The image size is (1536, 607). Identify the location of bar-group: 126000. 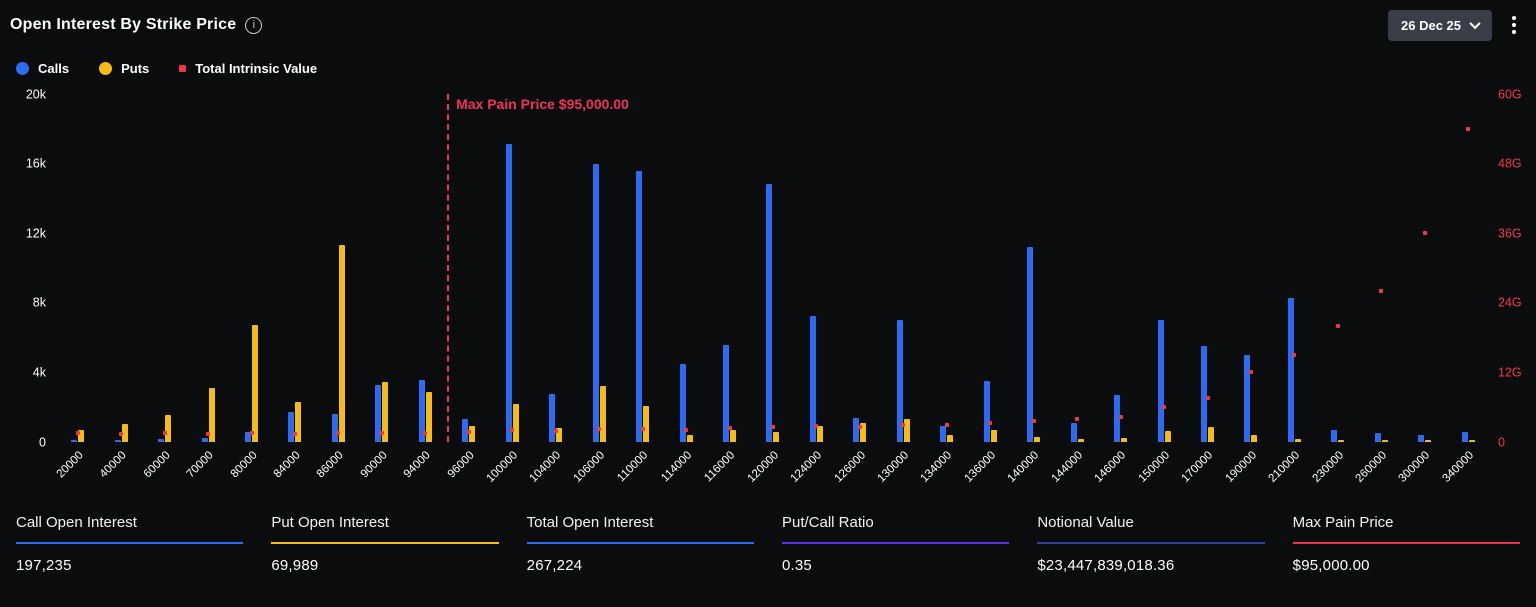
(856, 289).